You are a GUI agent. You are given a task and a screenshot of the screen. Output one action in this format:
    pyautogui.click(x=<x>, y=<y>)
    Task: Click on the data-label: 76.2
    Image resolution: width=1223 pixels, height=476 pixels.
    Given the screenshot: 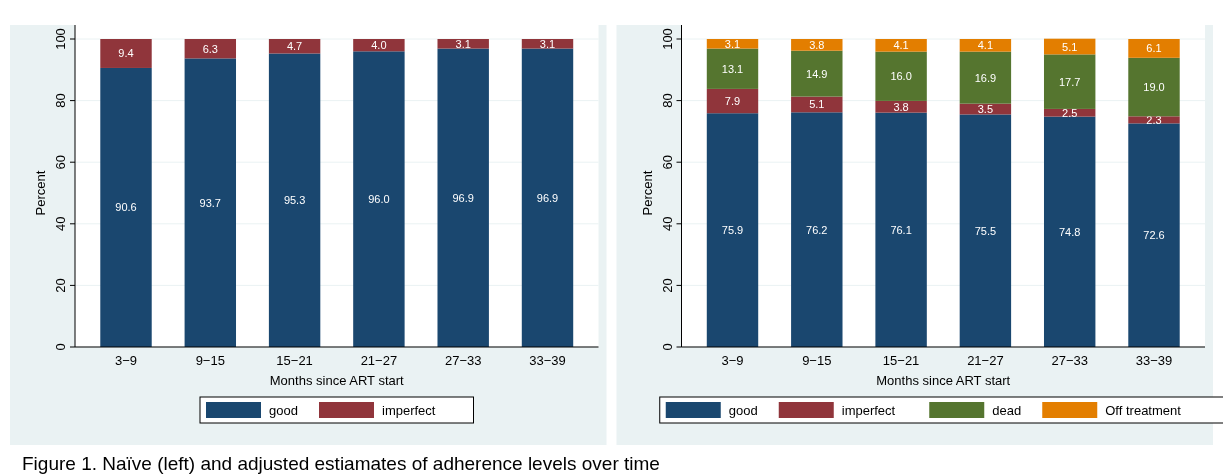 What is the action you would take?
    pyautogui.click(x=817, y=229)
    